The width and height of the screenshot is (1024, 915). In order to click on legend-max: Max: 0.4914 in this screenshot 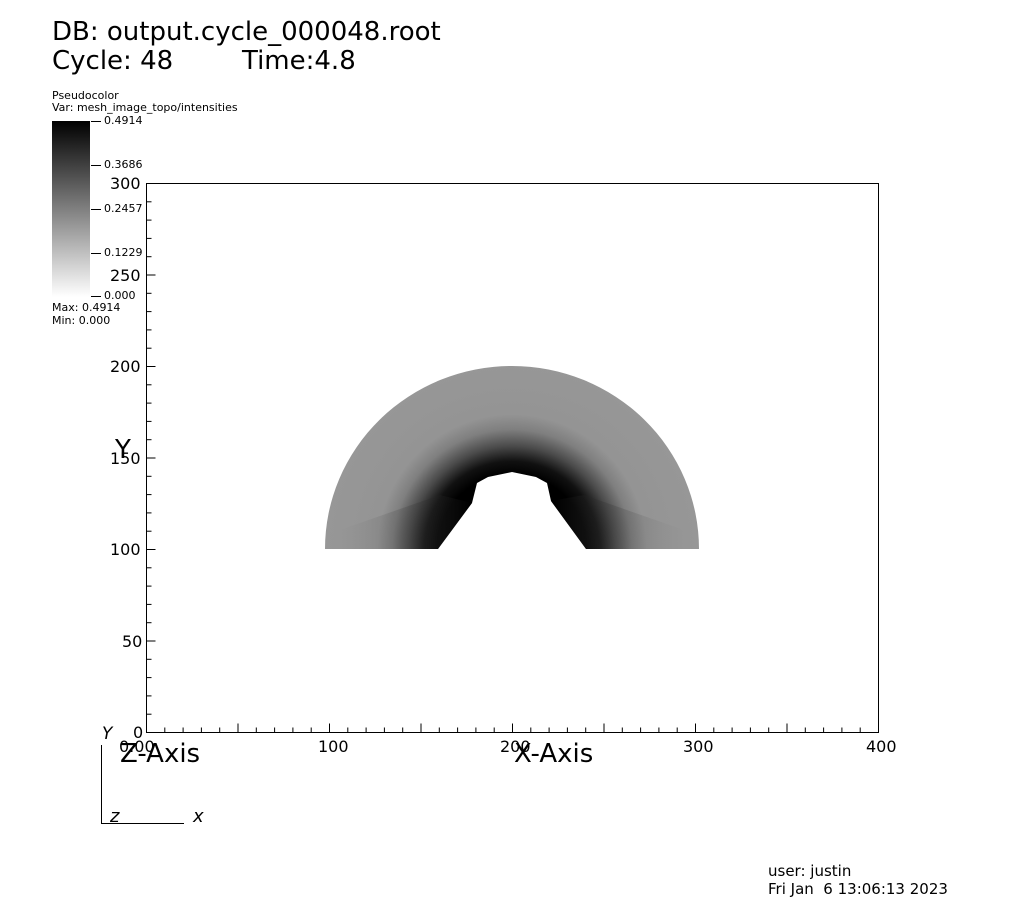, I will do `click(86, 307)`.